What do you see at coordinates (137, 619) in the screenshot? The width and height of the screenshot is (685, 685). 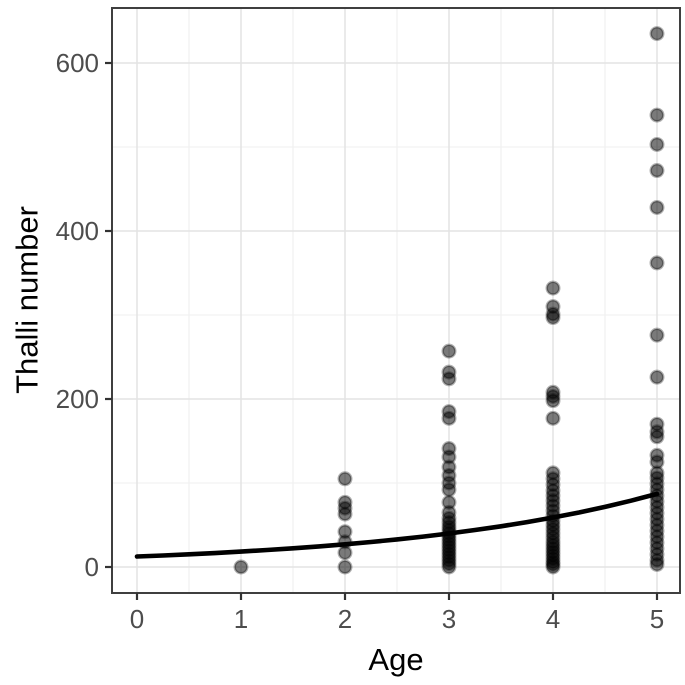 I see `x-tick-label: 0` at bounding box center [137, 619].